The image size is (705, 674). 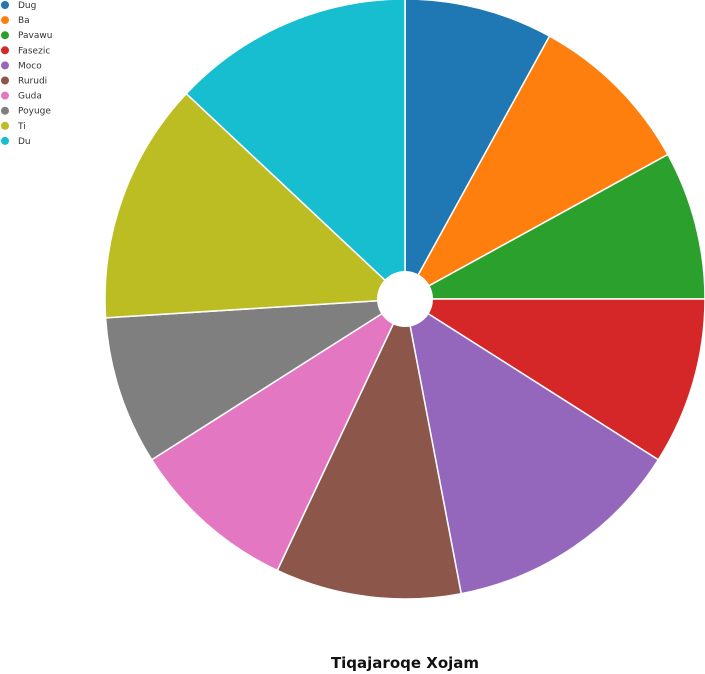 I want to click on legend-label-moco: Moco, so click(x=30, y=66).